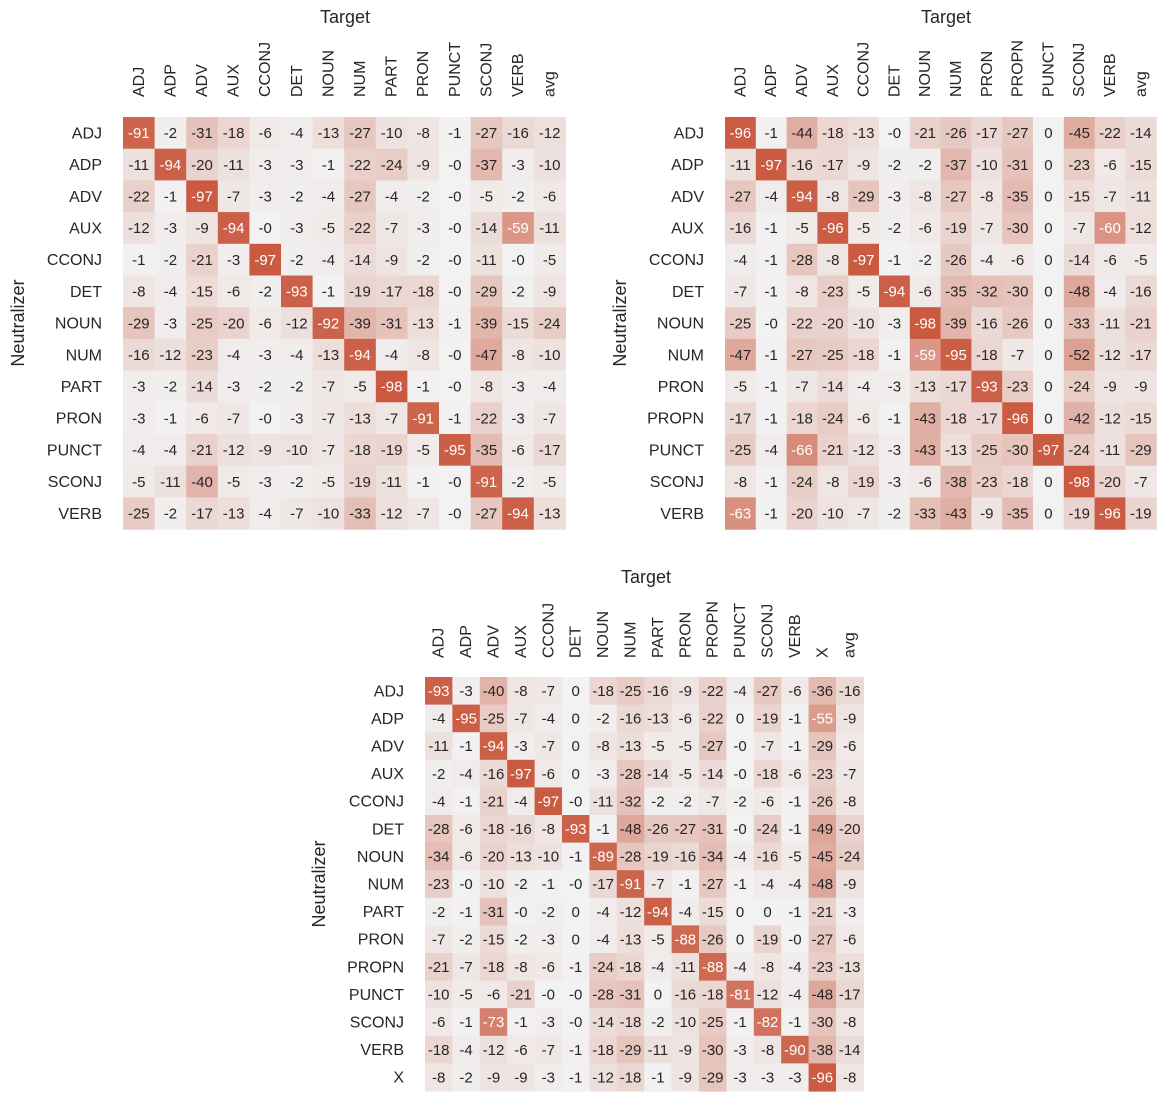 Image resolution: width=1172 pixels, height=1093 pixels. Describe the element at coordinates (925, 323) in the screenshot. I see `cell-value-label: -98` at that location.